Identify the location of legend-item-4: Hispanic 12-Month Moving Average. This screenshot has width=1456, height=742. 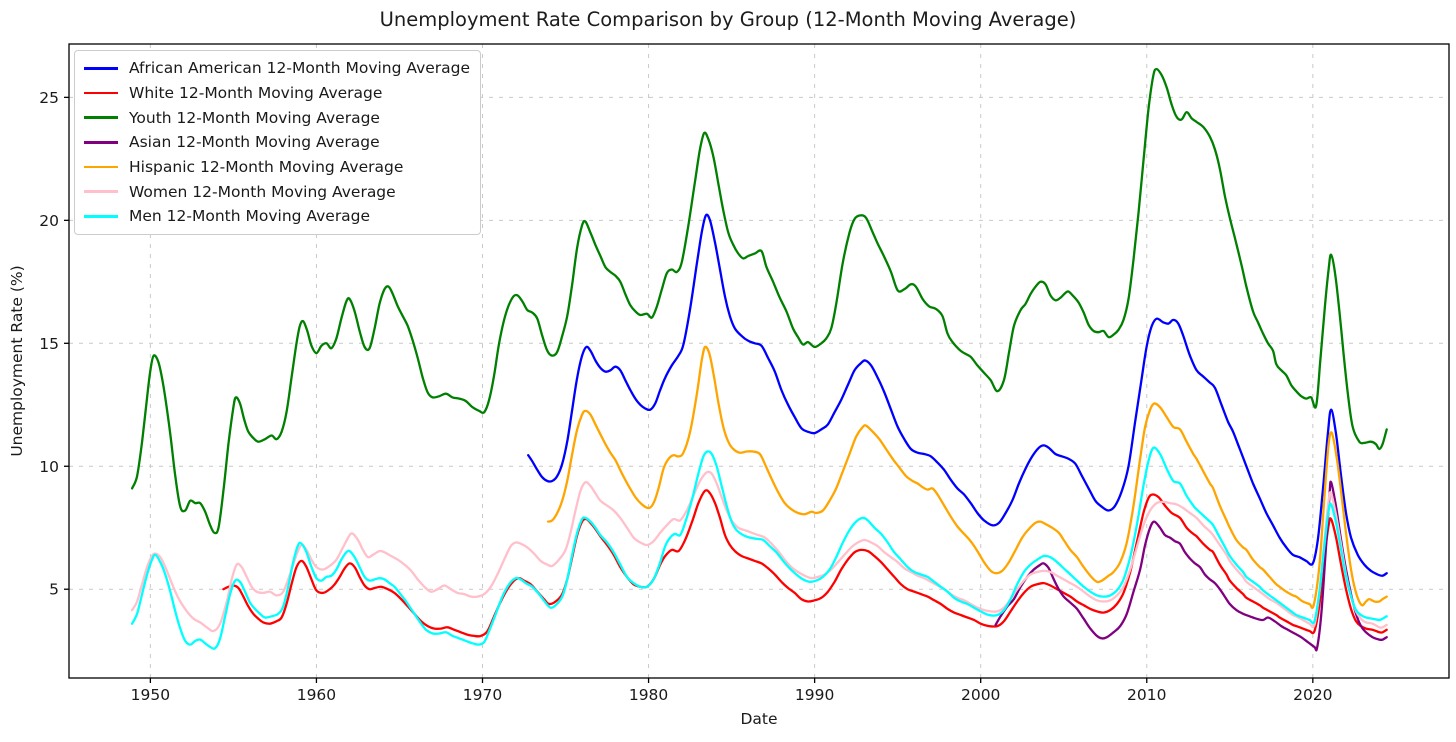
(277, 167).